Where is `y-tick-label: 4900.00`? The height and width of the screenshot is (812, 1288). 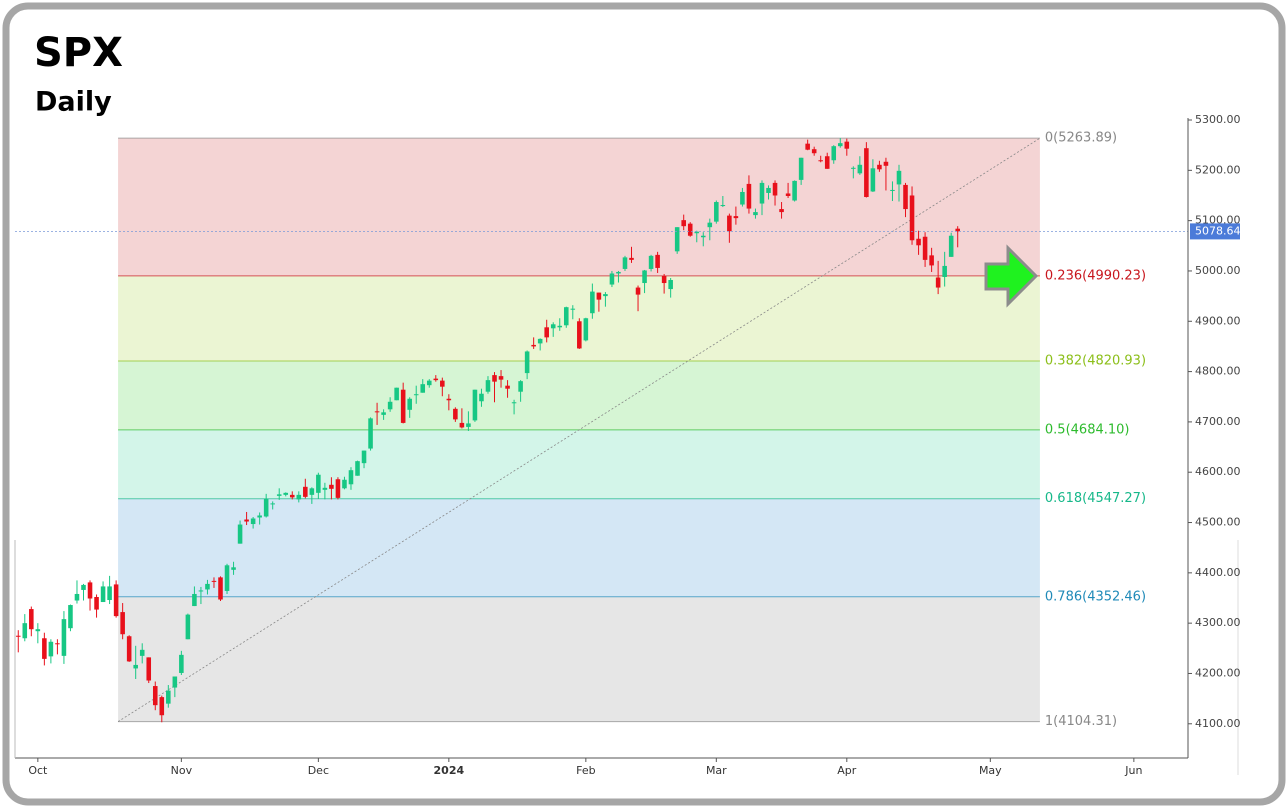
y-tick-label: 4900.00 is located at coordinates (1218, 320).